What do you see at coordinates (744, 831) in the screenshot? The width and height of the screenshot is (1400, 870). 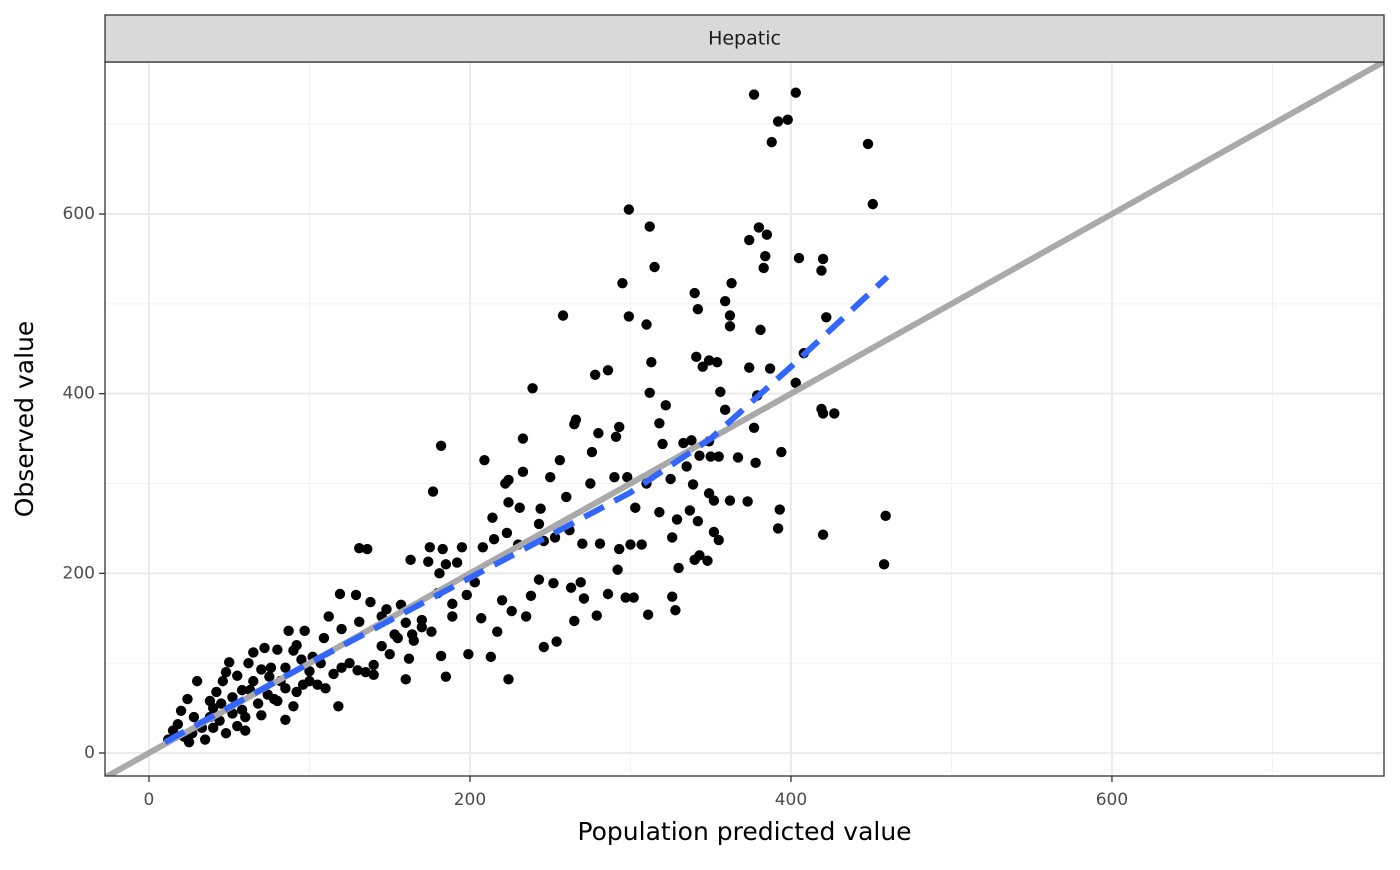 I see `x-axis-title: Population predicted value` at bounding box center [744, 831].